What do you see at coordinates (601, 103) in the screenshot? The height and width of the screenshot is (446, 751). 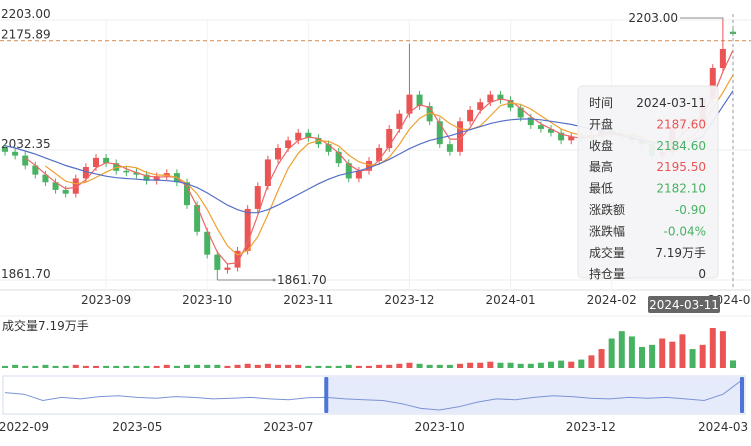 I see `tooltip-key: 时间` at bounding box center [601, 103].